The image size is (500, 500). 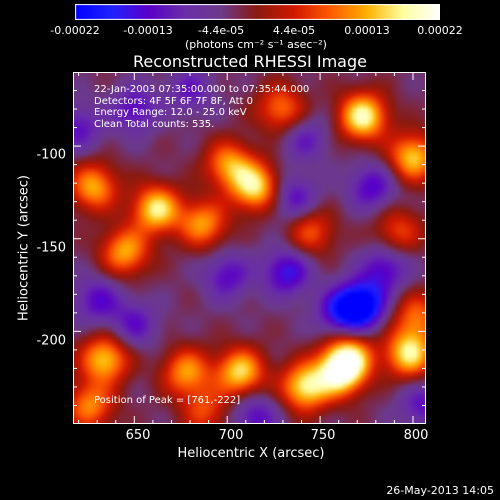 What do you see at coordinates (221, 30) in the screenshot?
I see `colorbar-tick: -4.4e-05` at bounding box center [221, 30].